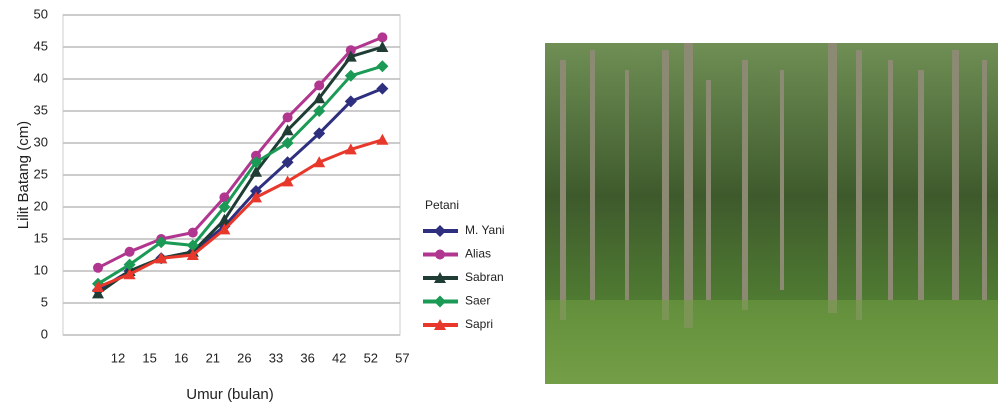 This screenshot has height=412, width=1005. Describe the element at coordinates (41, 269) in the screenshot. I see `y-tick-label: 10` at that location.